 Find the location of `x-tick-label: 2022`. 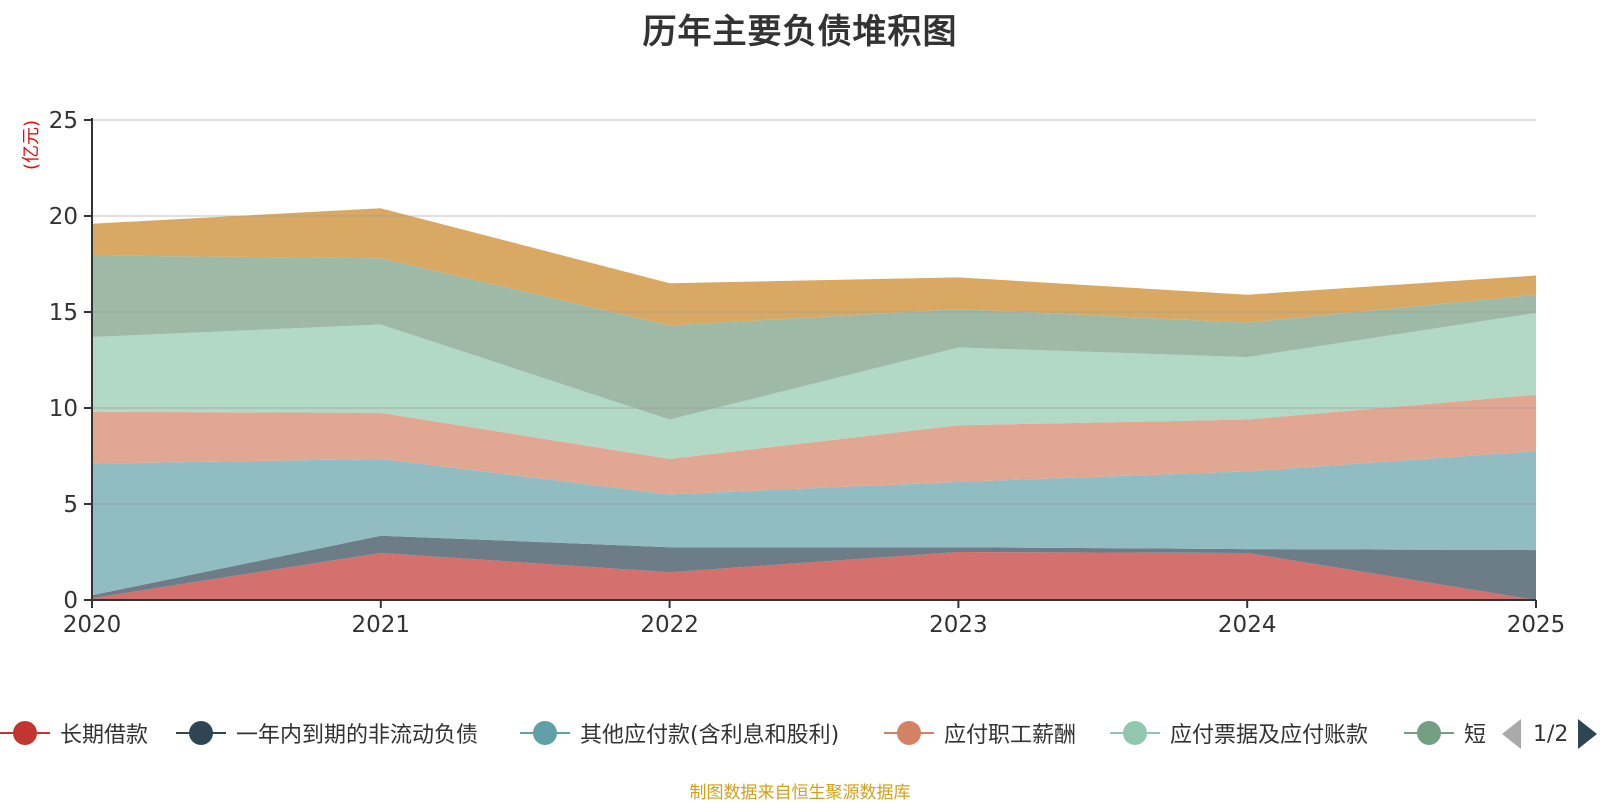

x-tick-label: 2022 is located at coordinates (669, 625).